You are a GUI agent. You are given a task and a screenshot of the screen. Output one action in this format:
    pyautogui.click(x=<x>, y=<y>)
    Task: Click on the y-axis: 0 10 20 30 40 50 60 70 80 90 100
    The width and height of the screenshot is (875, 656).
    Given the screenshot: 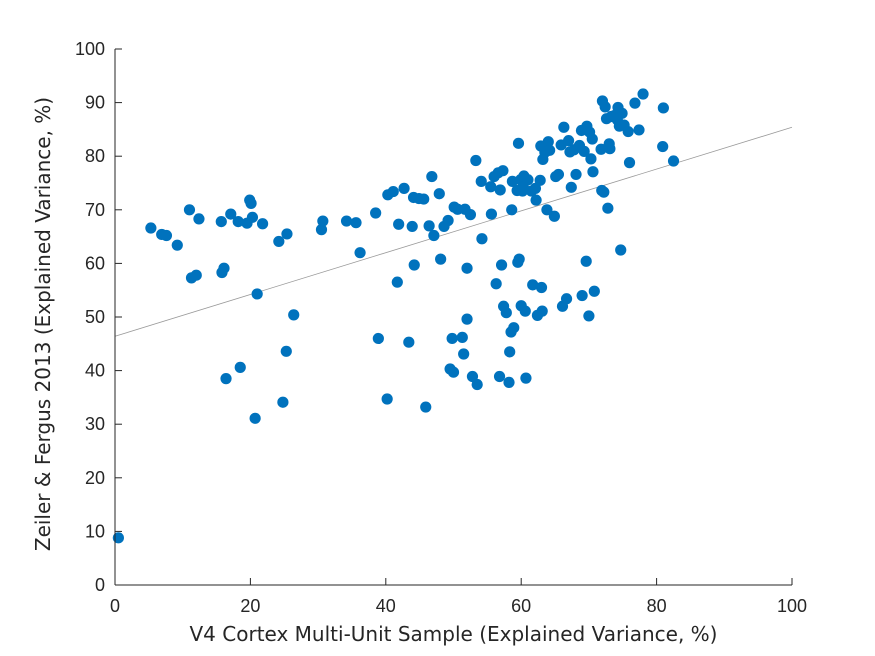 What is the action you would take?
    pyautogui.click(x=98, y=317)
    